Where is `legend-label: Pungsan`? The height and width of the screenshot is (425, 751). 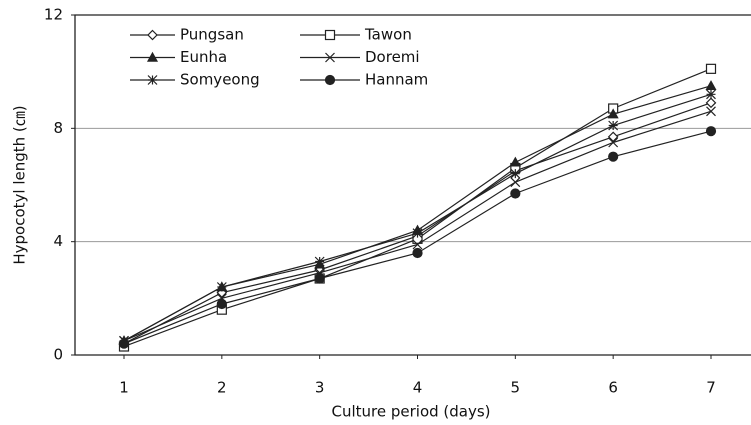 legend-label: Pungsan is located at coordinates (212, 35).